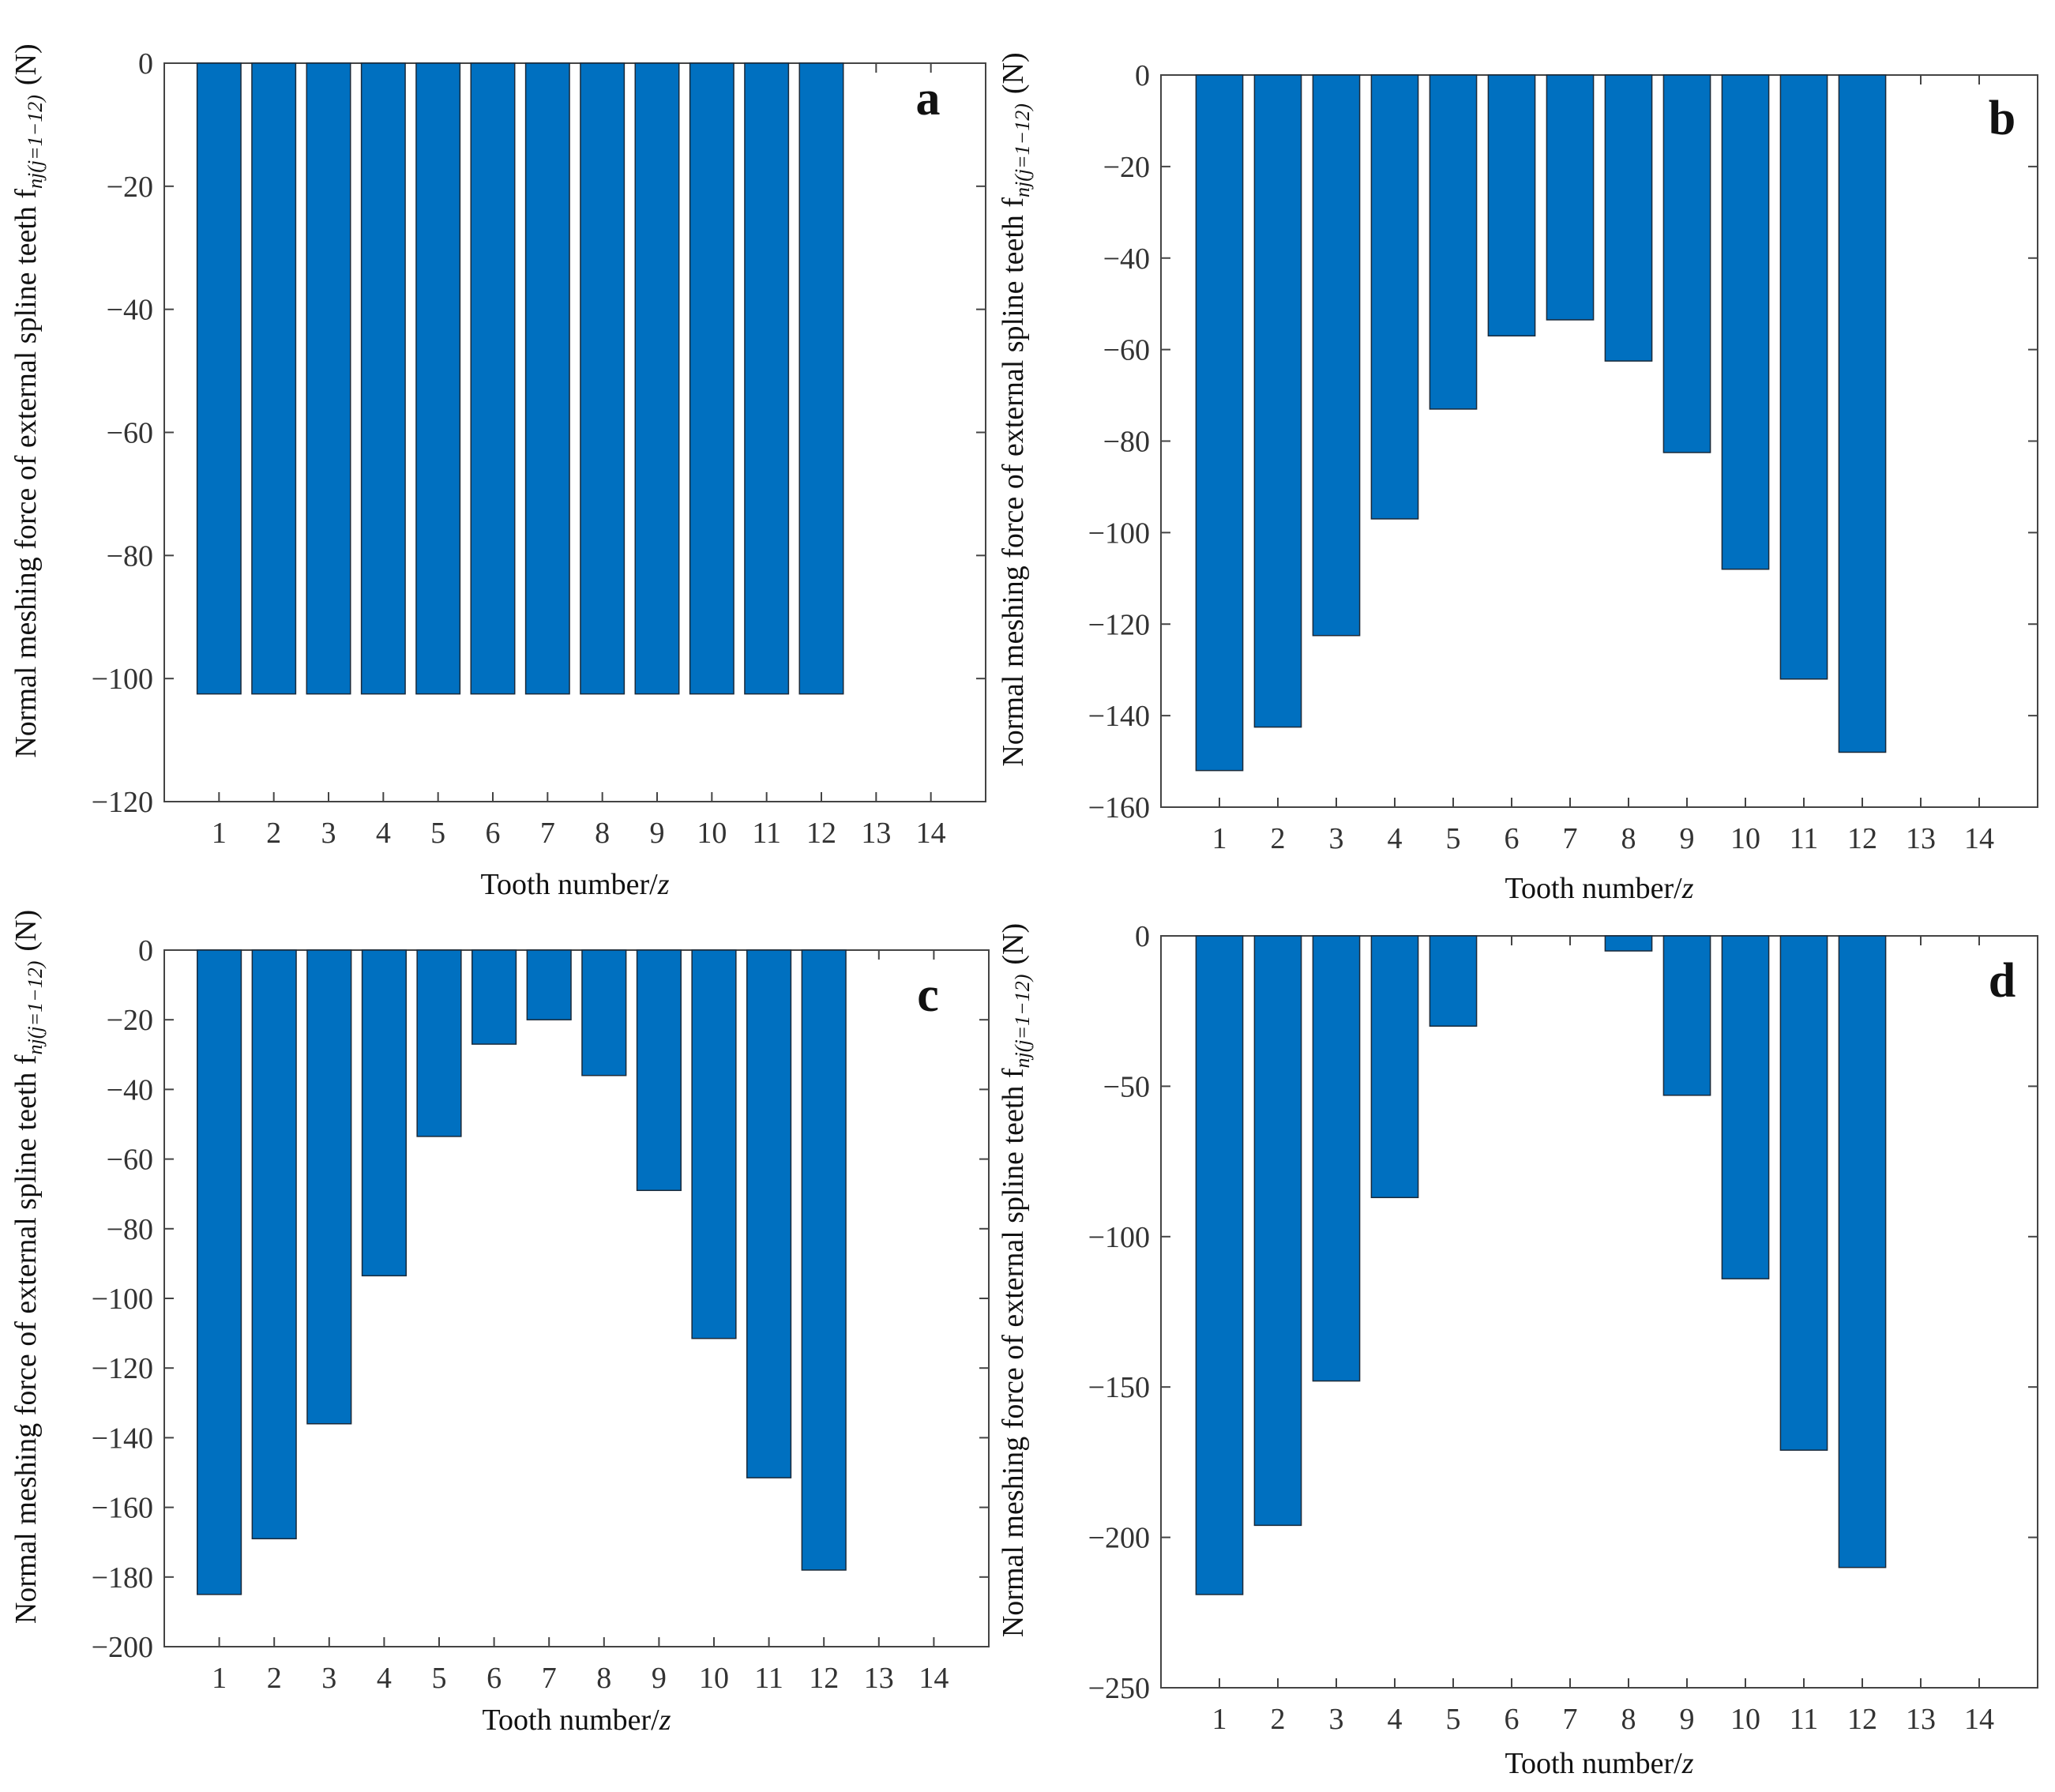 This screenshot has height=1792, width=2055. What do you see at coordinates (1126, 1087) in the screenshot?
I see `y-tick-label: −50` at bounding box center [1126, 1087].